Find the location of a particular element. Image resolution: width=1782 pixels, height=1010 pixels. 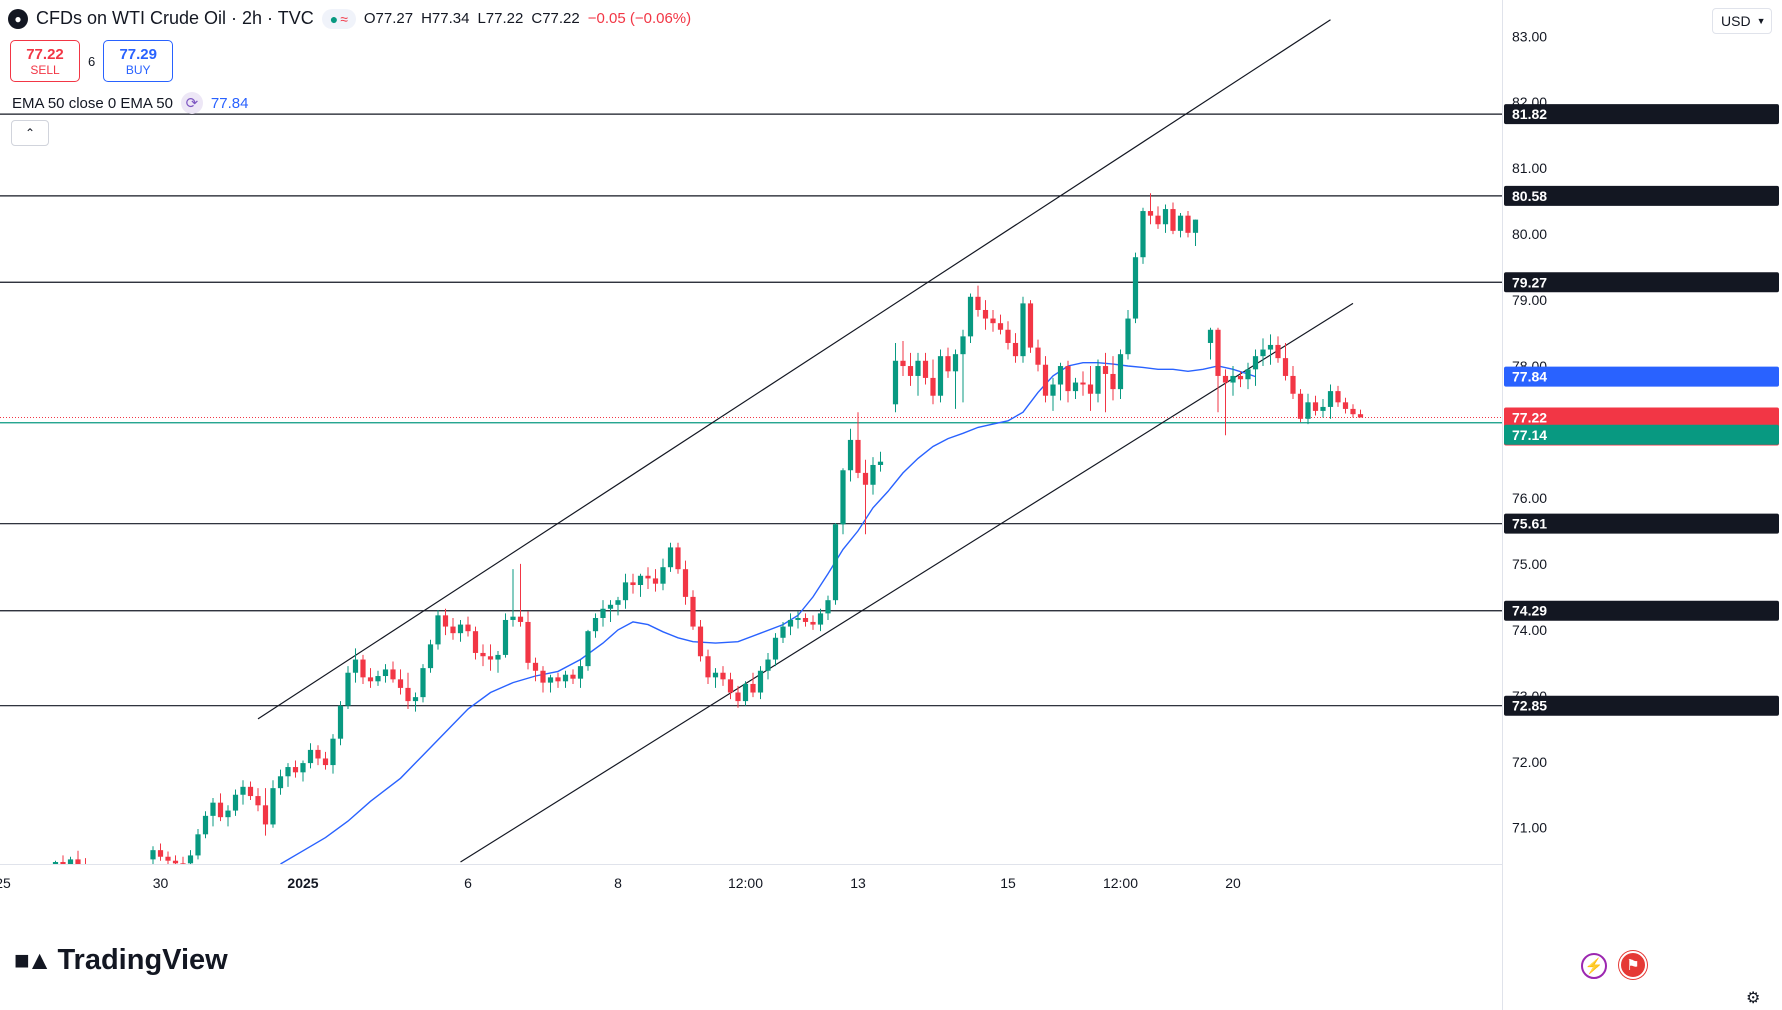

y-tick-label: 71.00 is located at coordinates (1529, 828).